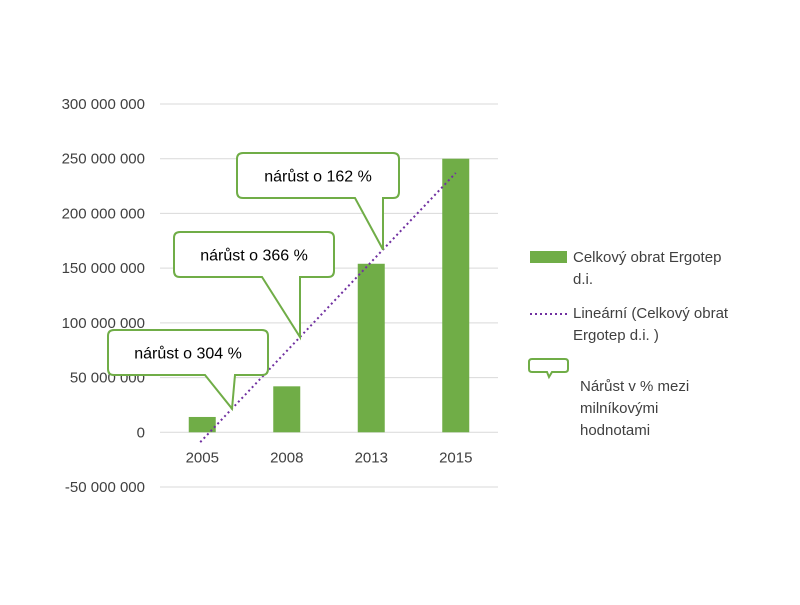 Image resolution: width=800 pixels, height=605 pixels. What do you see at coordinates (103, 159) in the screenshot?
I see `y-tick-label: 250 000 000` at bounding box center [103, 159].